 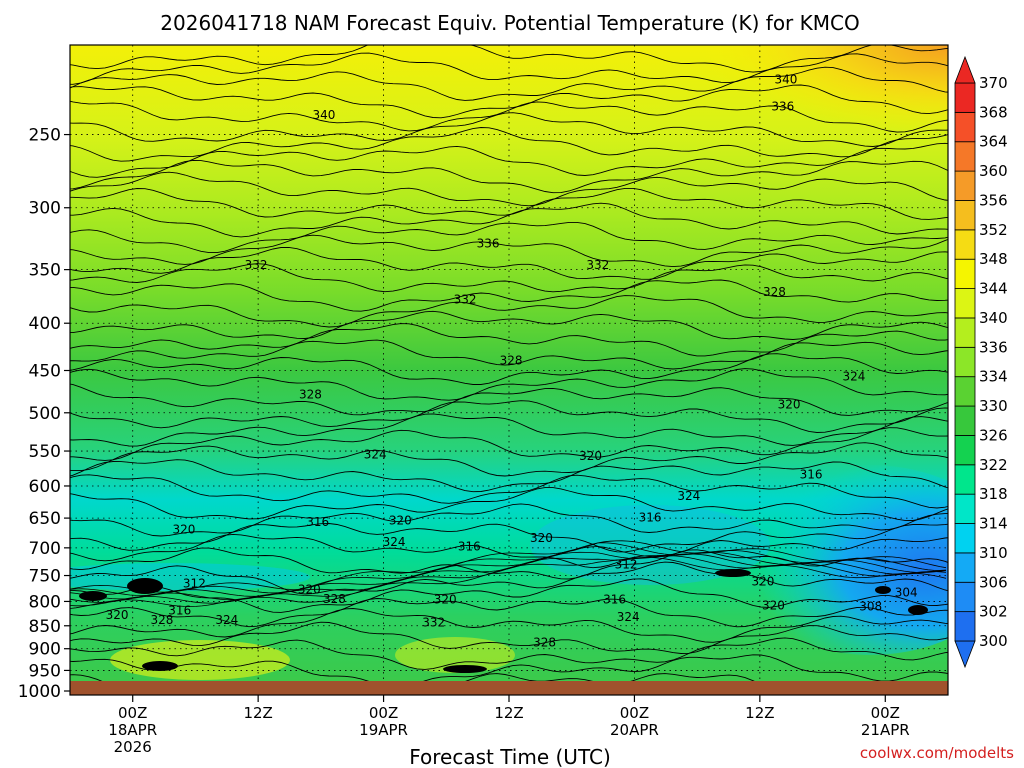 I want to click on y-tick-label: 800, so click(x=45, y=602).